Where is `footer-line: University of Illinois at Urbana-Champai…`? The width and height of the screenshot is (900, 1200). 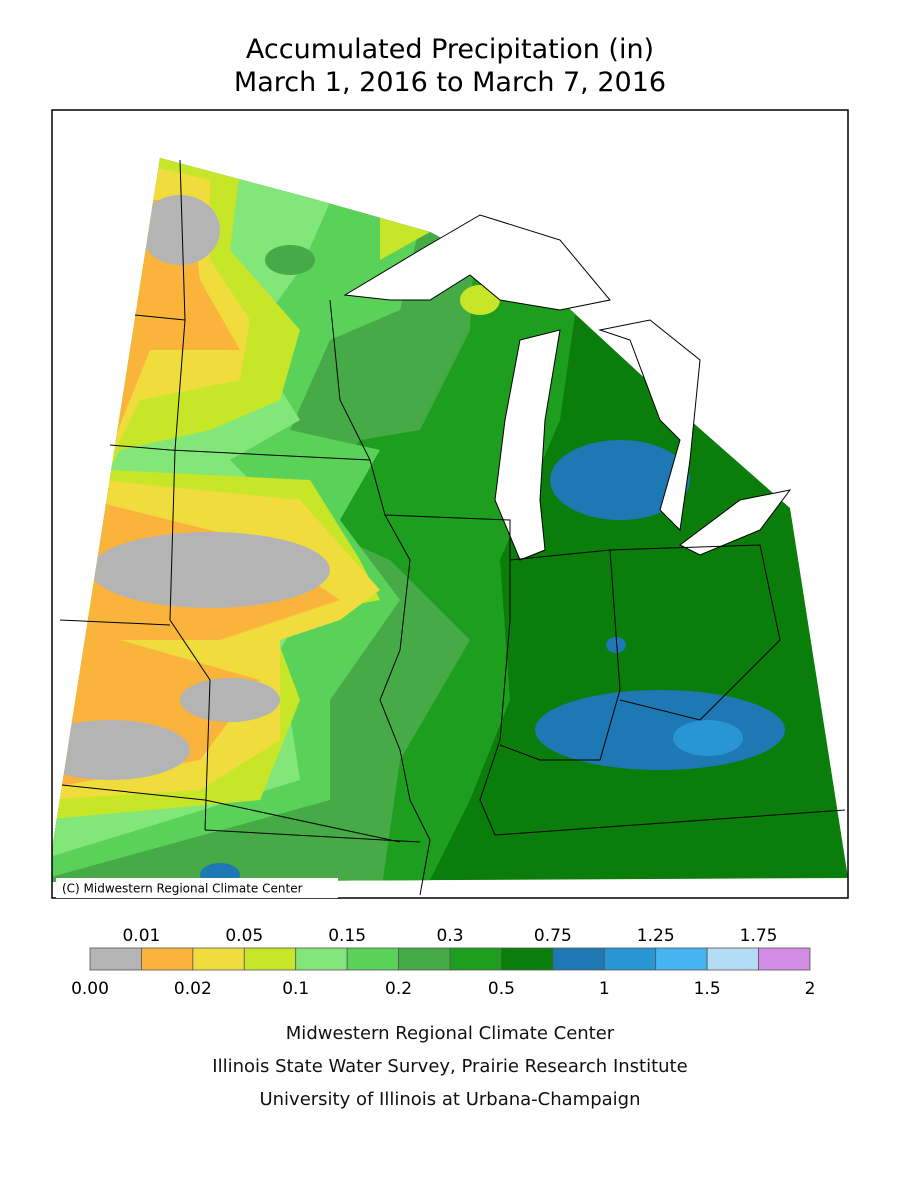
footer-line: University of Illinois at Urbana-Champai… is located at coordinates (449, 1099).